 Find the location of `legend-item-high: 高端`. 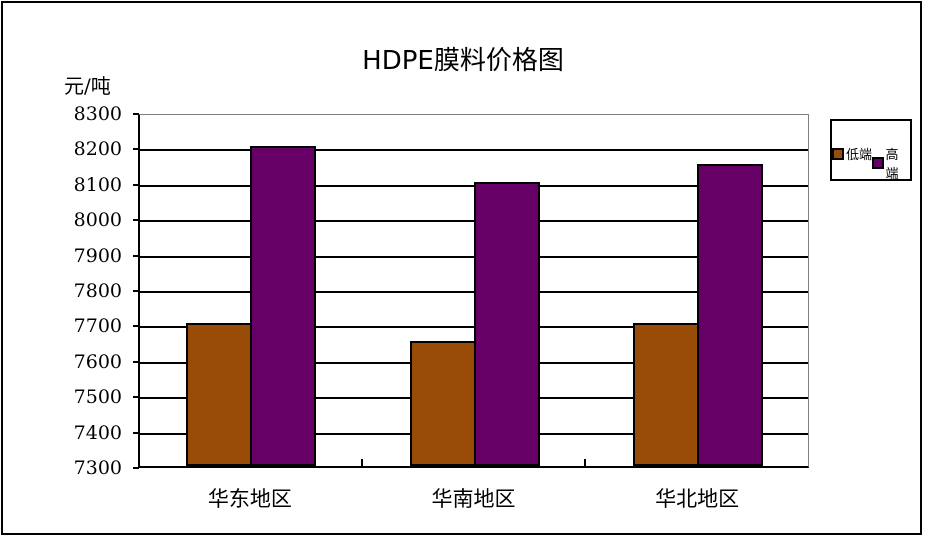

legend-item-high: 高端 is located at coordinates (891, 163).